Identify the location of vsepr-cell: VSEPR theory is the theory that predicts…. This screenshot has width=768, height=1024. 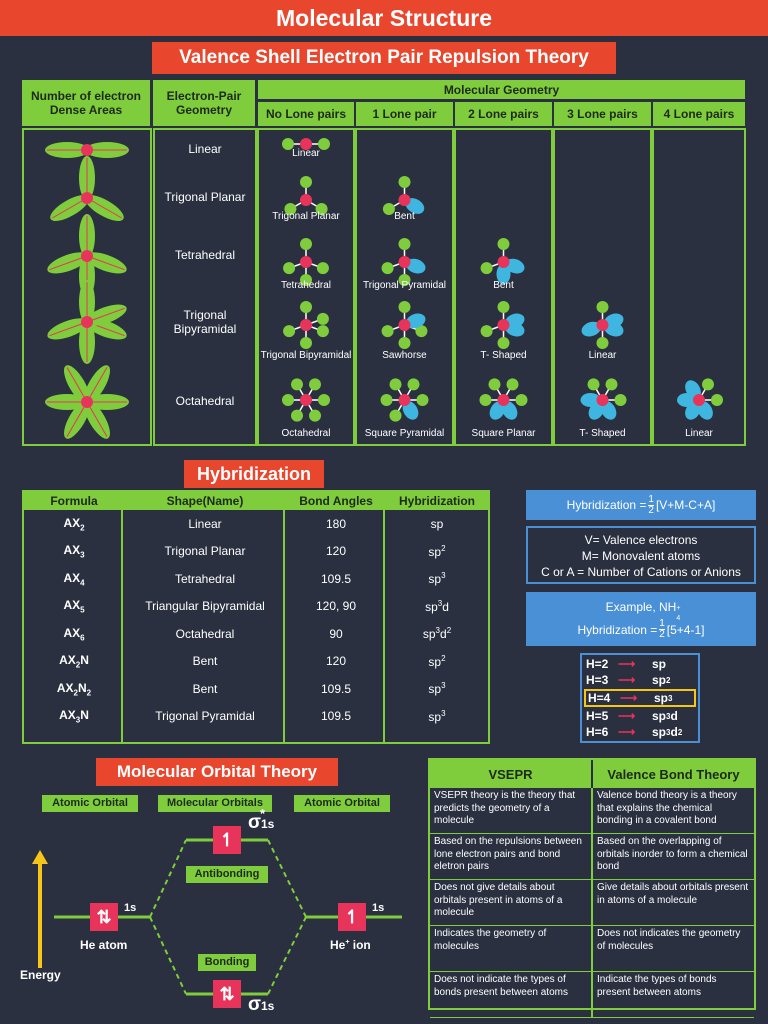
(511, 811).